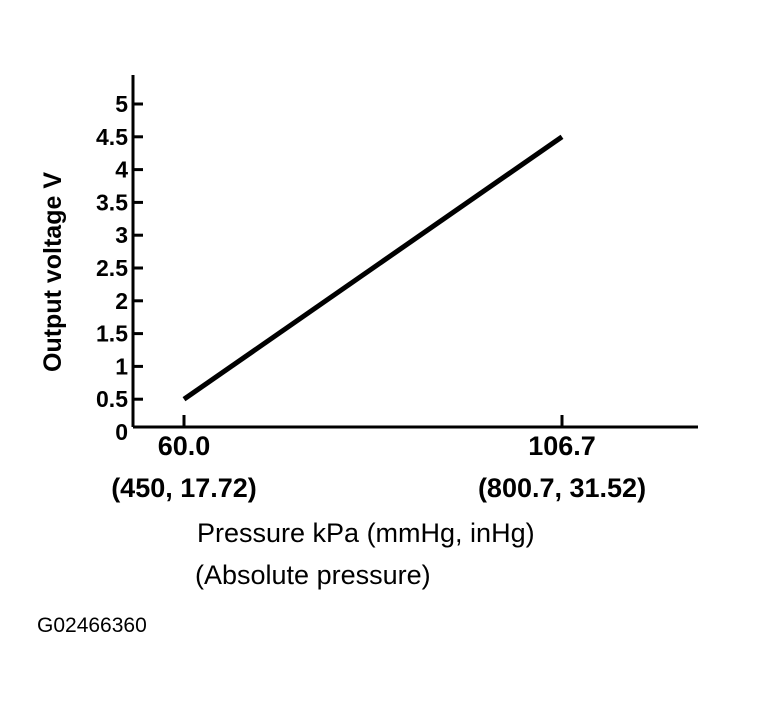 The image size is (777, 708). Describe the element at coordinates (121, 301) in the screenshot. I see `y-tick-label: 2` at that location.